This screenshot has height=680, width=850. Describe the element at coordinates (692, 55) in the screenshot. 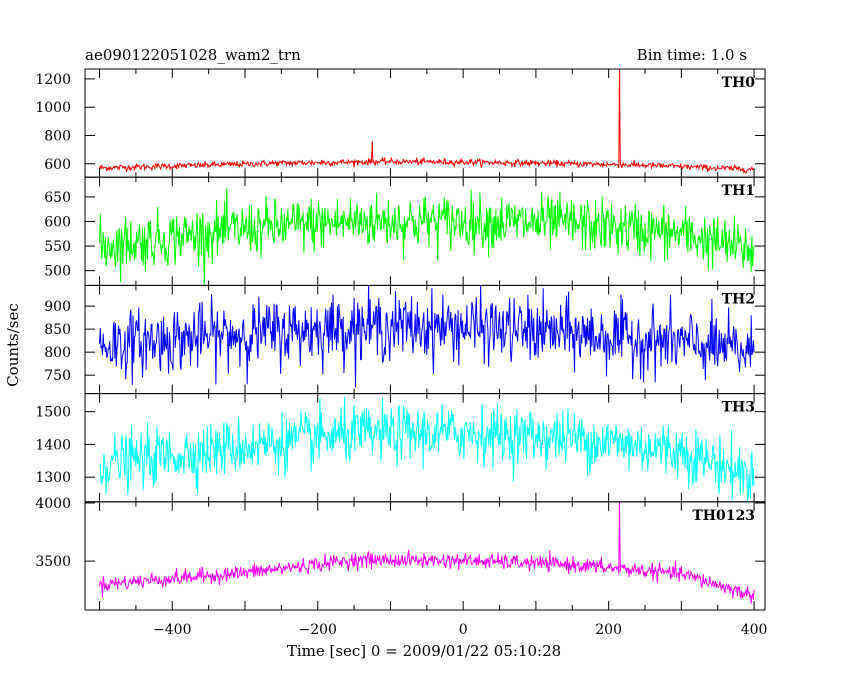

I see `chart-subtitle: Bin time: 1.0 s` at that location.